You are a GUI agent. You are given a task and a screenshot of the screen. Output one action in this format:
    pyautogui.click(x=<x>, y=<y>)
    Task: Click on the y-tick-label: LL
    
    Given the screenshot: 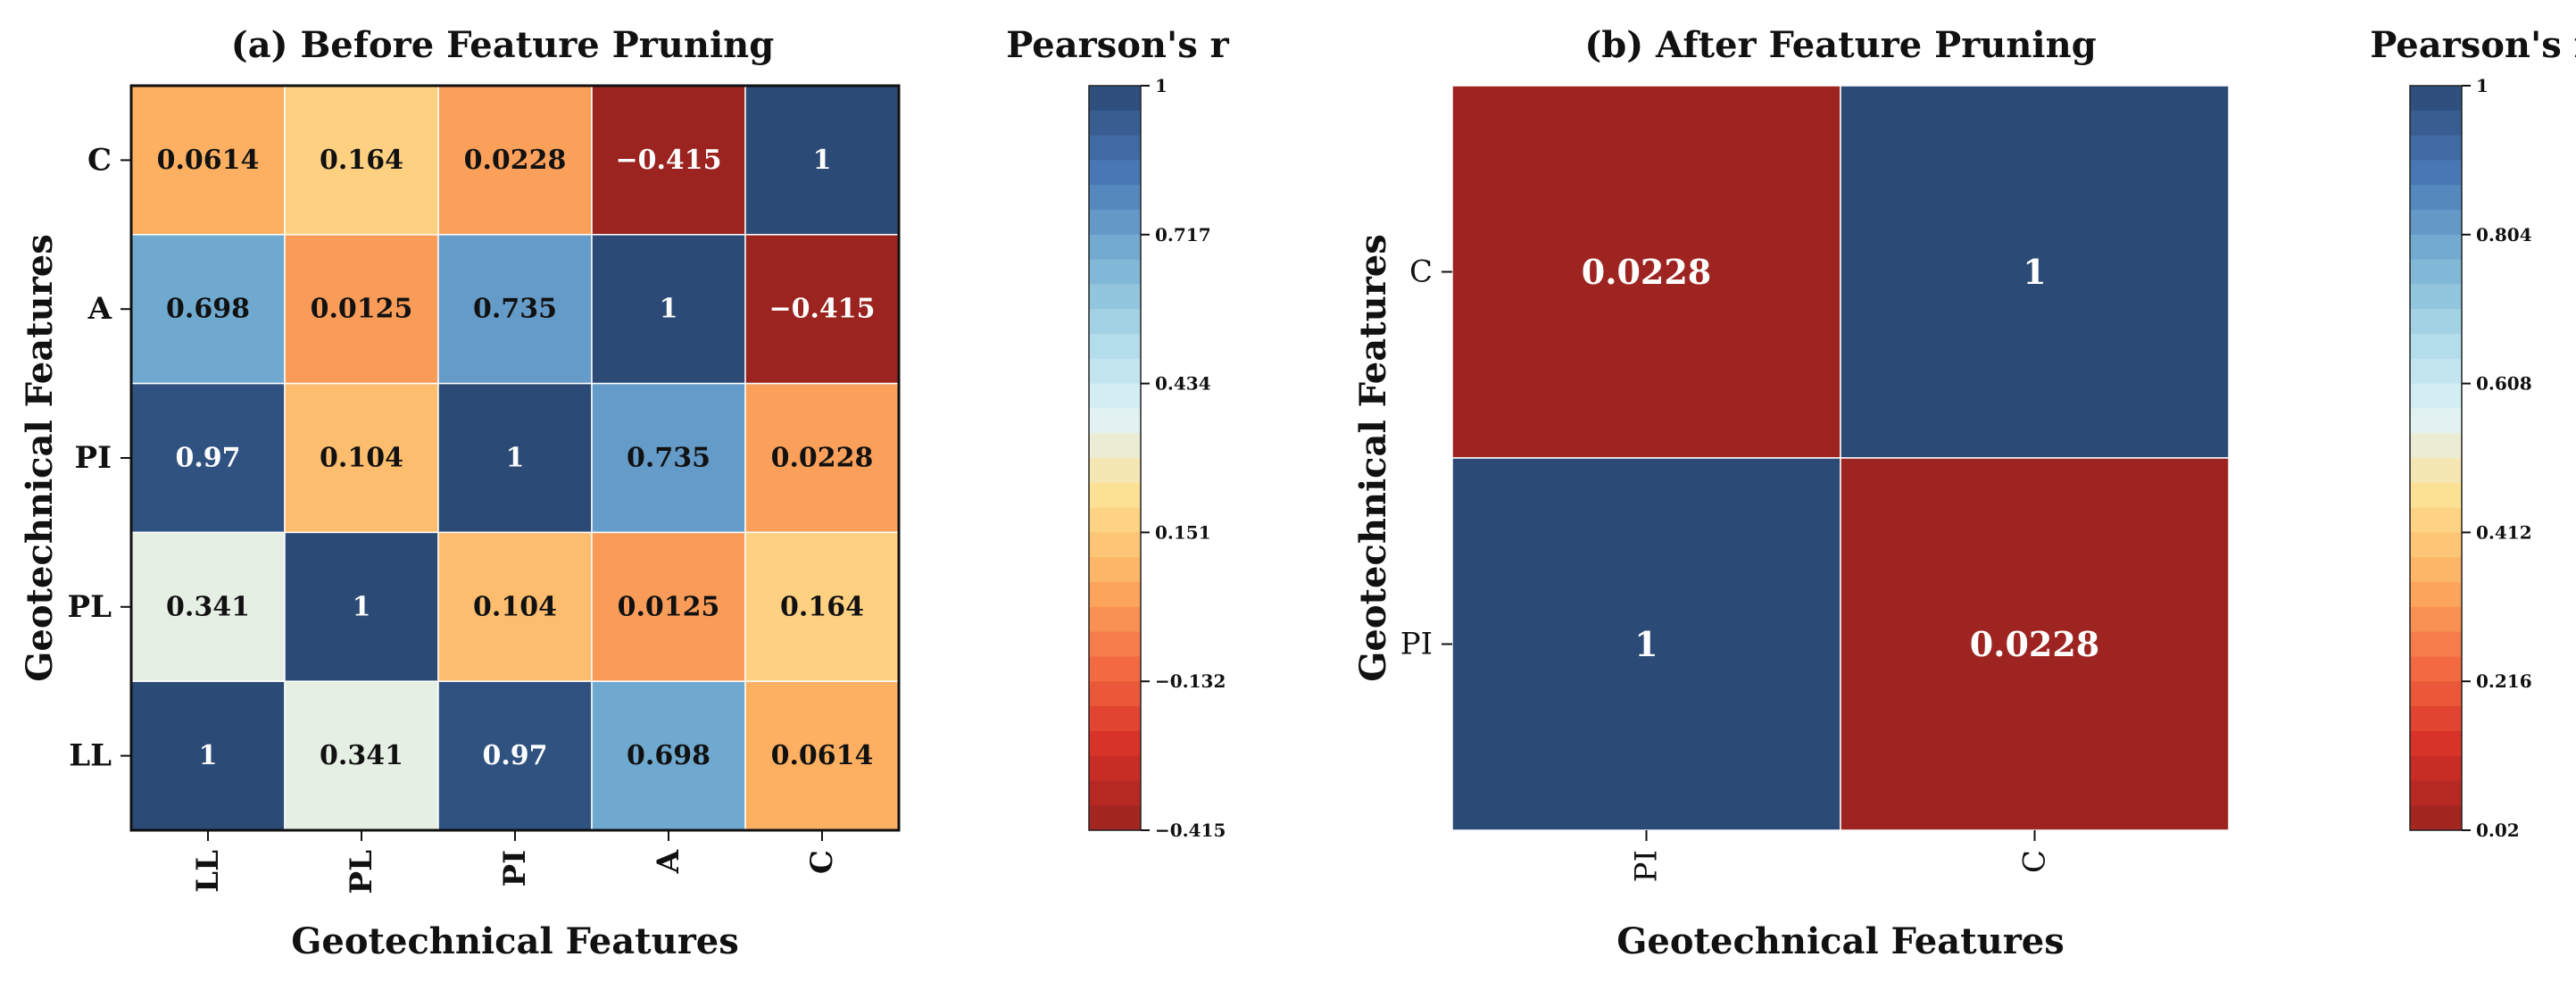 What is the action you would take?
    pyautogui.click(x=91, y=756)
    